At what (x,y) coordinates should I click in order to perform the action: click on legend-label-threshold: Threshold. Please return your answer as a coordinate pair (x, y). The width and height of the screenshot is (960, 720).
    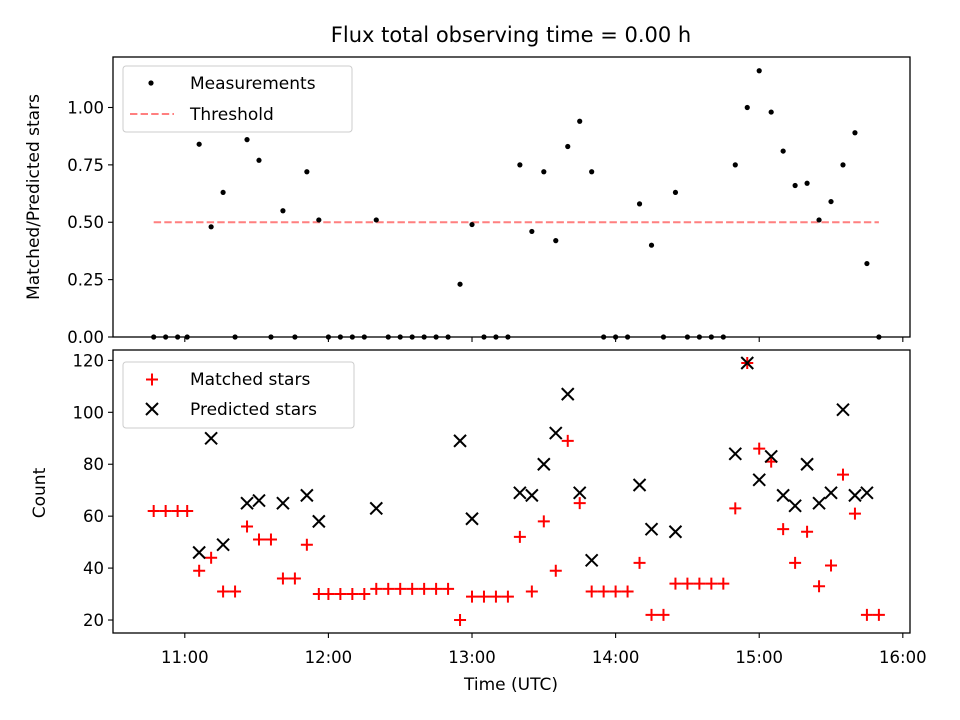
    Looking at the image, I should click on (231, 115).